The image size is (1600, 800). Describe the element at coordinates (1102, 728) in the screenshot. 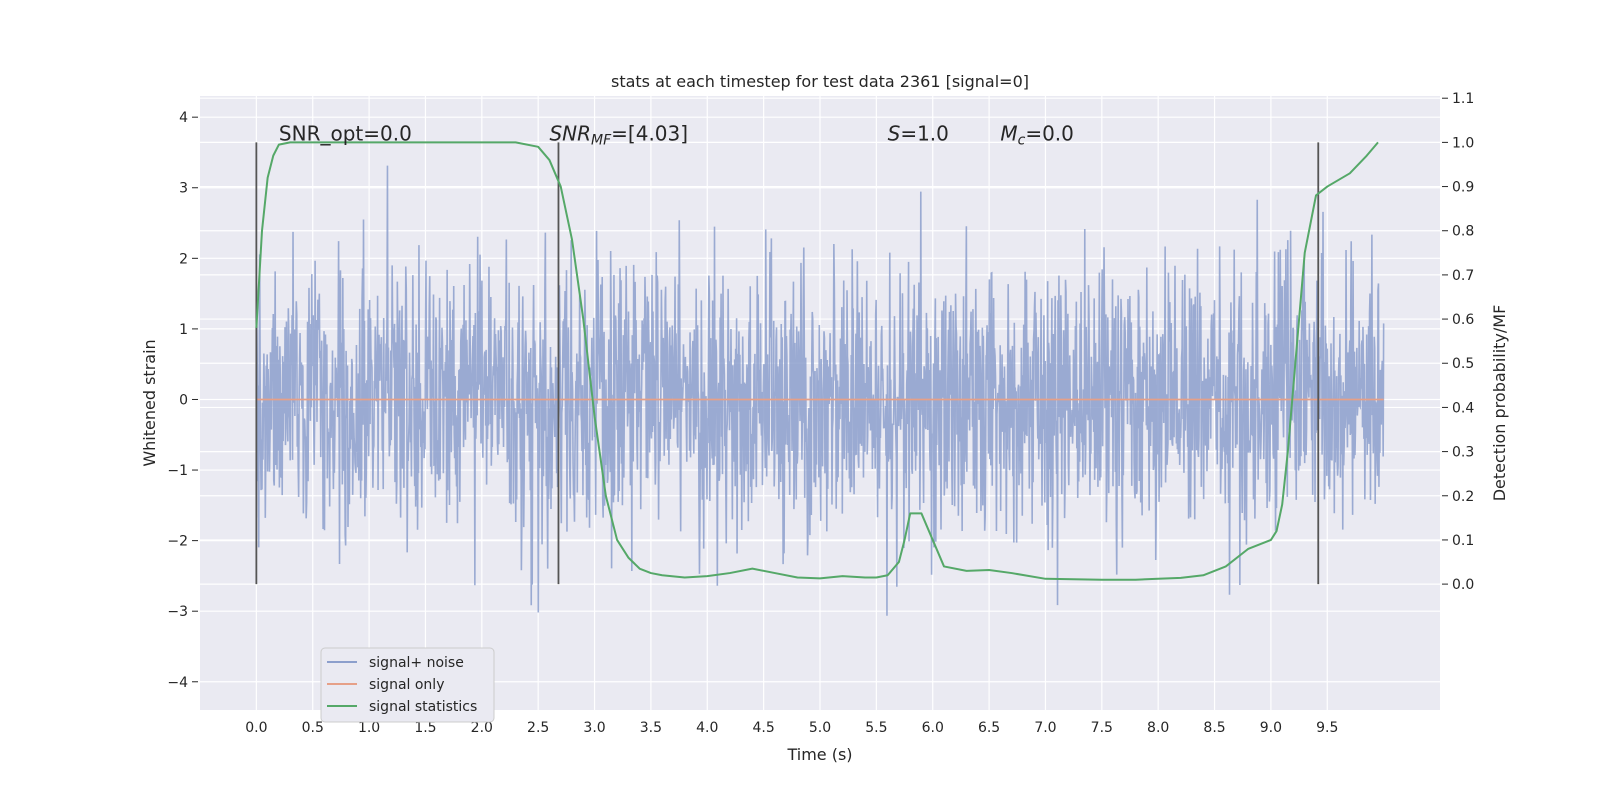

I see `x-tick-label: 7.5` at that location.